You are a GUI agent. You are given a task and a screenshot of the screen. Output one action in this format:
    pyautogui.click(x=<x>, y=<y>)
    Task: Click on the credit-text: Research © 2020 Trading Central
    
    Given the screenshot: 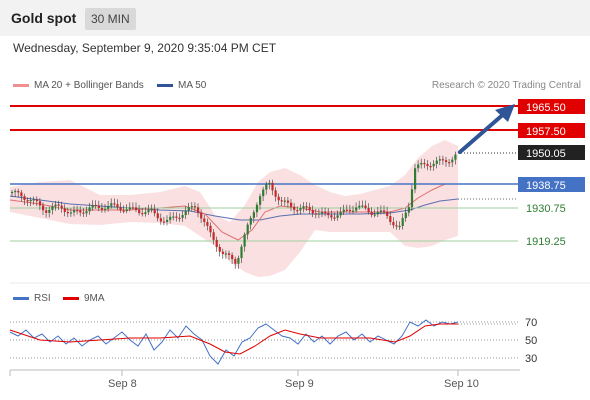 What is the action you would take?
    pyautogui.click(x=506, y=85)
    